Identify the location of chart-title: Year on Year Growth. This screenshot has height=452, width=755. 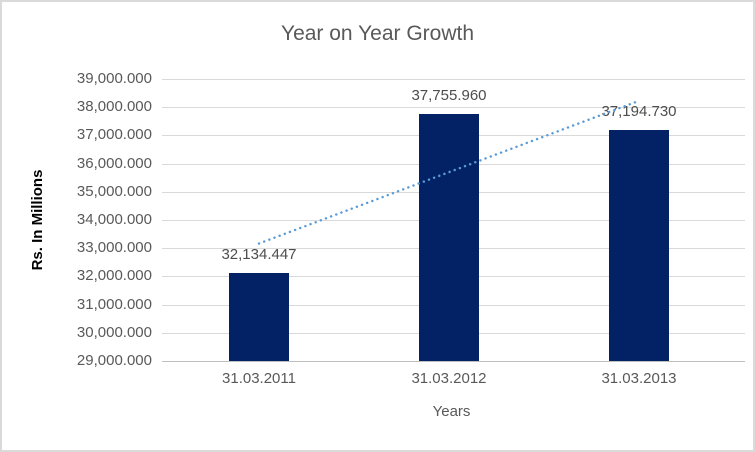
(377, 33).